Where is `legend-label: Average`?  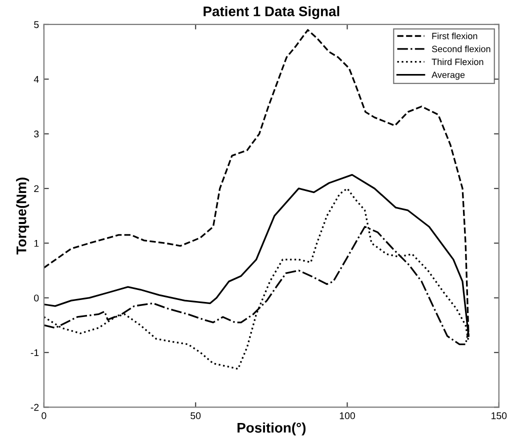 legend-label: Average is located at coordinates (448, 76).